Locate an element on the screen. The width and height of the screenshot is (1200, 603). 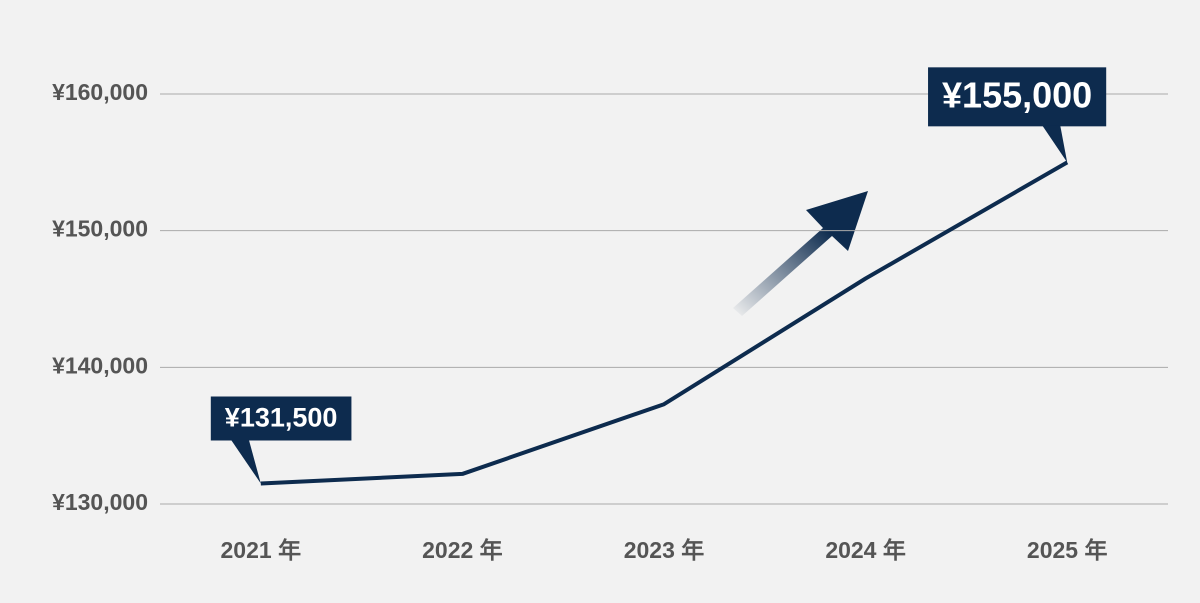
y-tick-label: ¥140,000 is located at coordinates (100, 365).